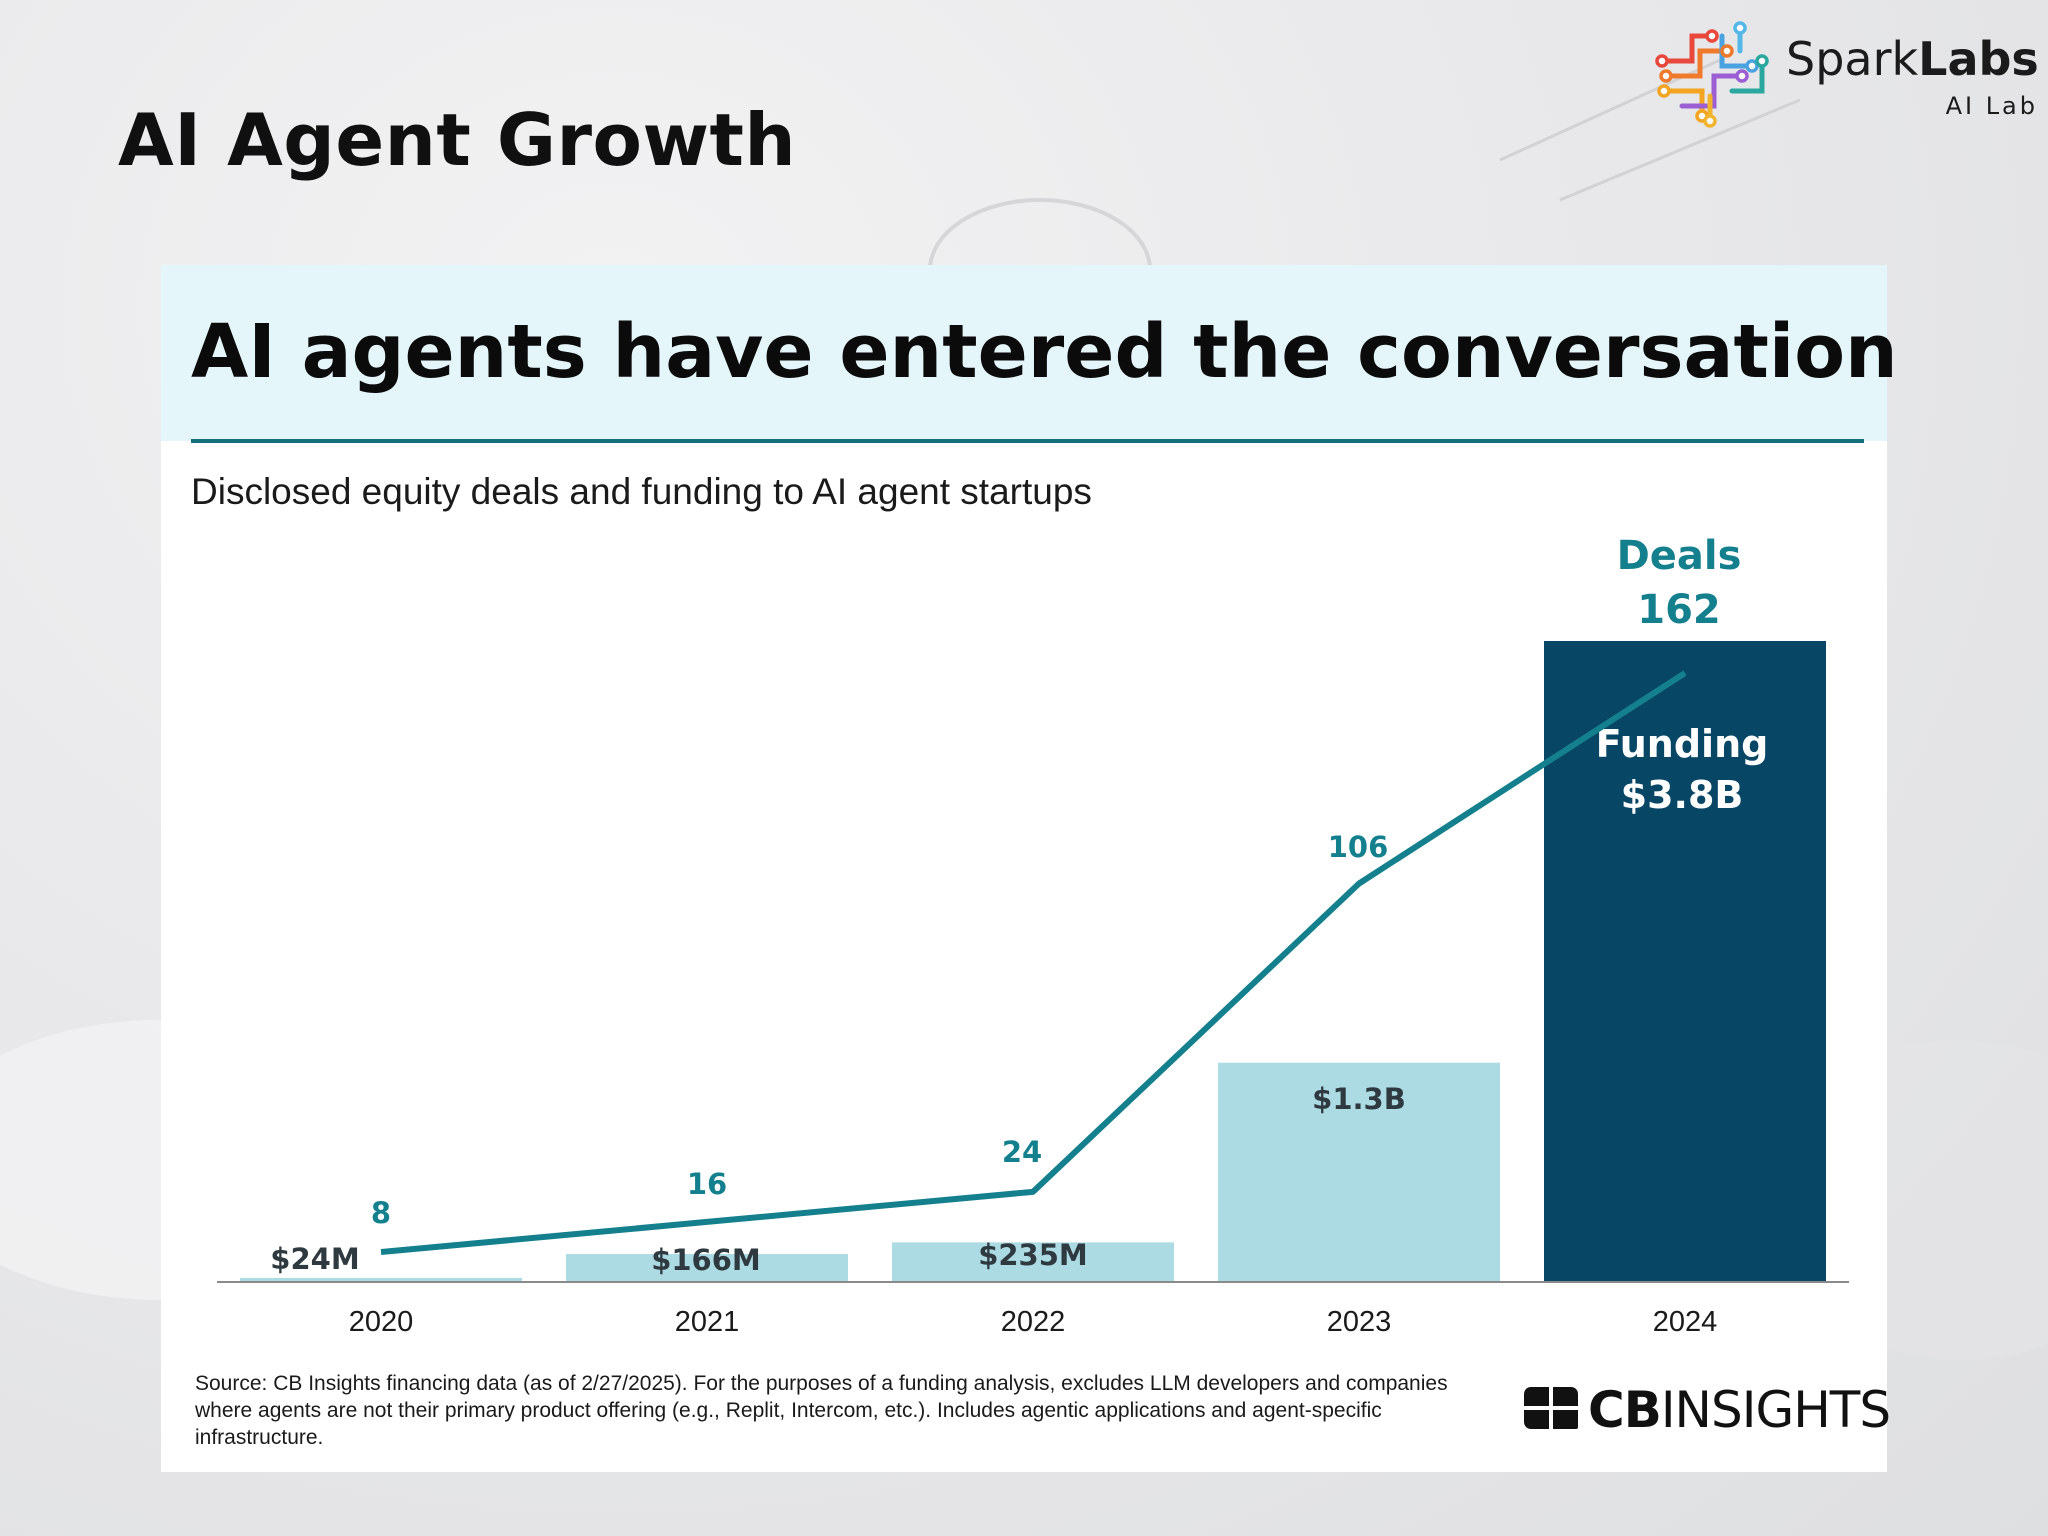 This screenshot has width=2048, height=1536. Describe the element at coordinates (1358, 847) in the screenshot. I see `deals-label-2023: 106` at that location.